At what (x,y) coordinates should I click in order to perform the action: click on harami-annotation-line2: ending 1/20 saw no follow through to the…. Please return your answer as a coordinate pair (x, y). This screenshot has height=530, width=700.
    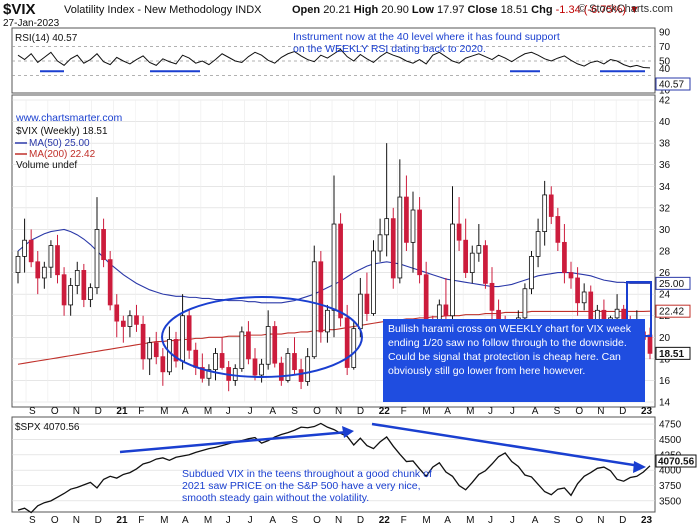
    Looking at the image, I should click on (507, 343).